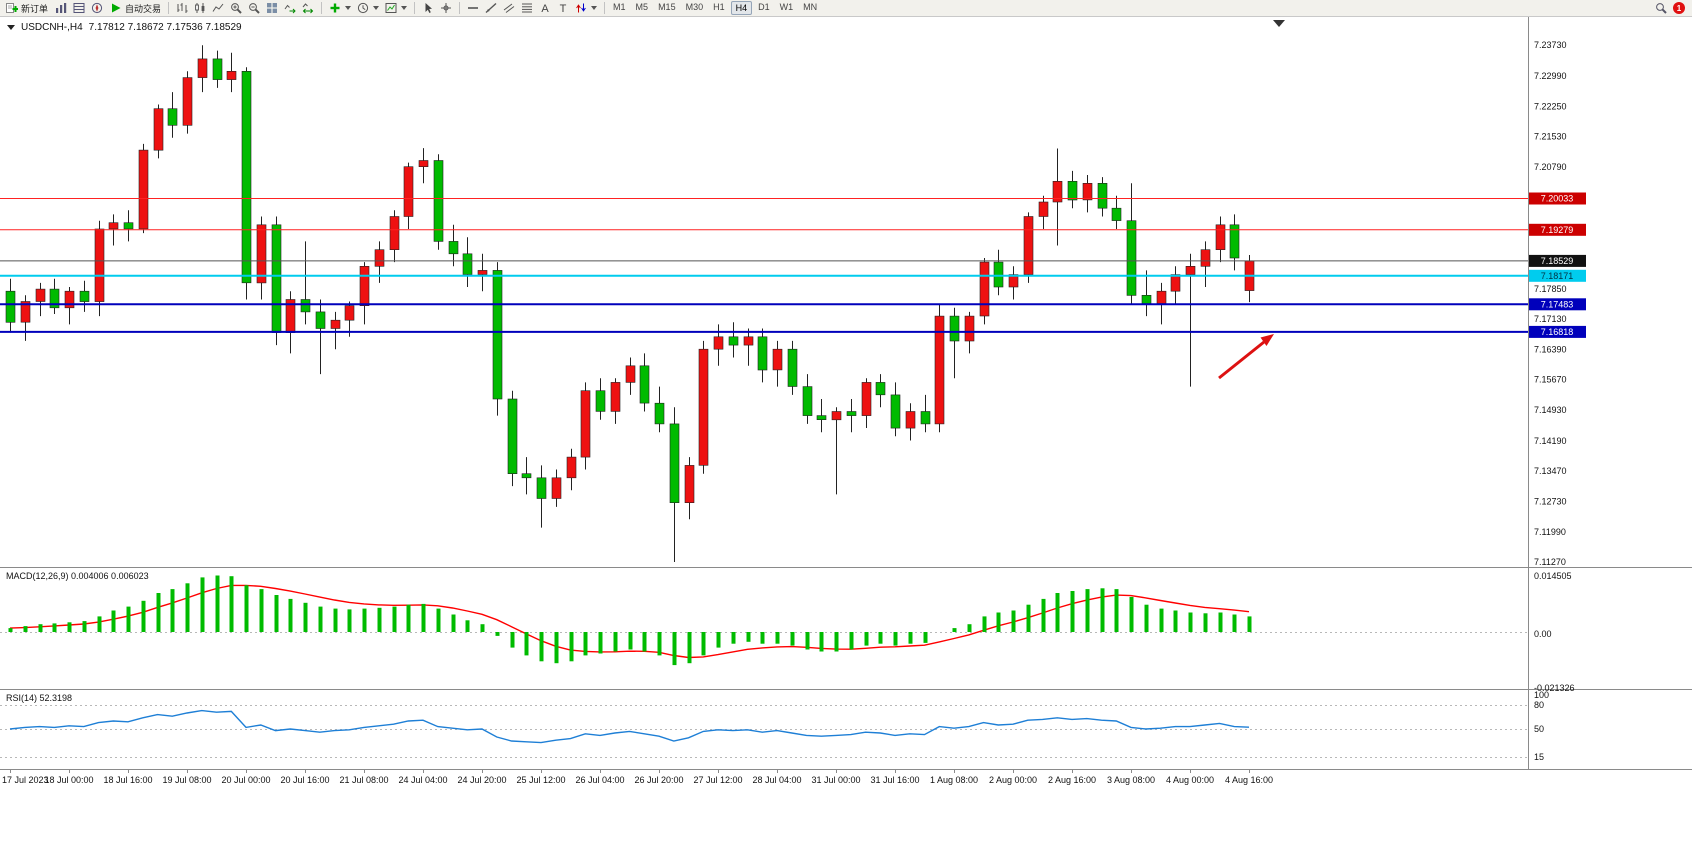  I want to click on rsi-axis-label: 15, so click(1539, 757).